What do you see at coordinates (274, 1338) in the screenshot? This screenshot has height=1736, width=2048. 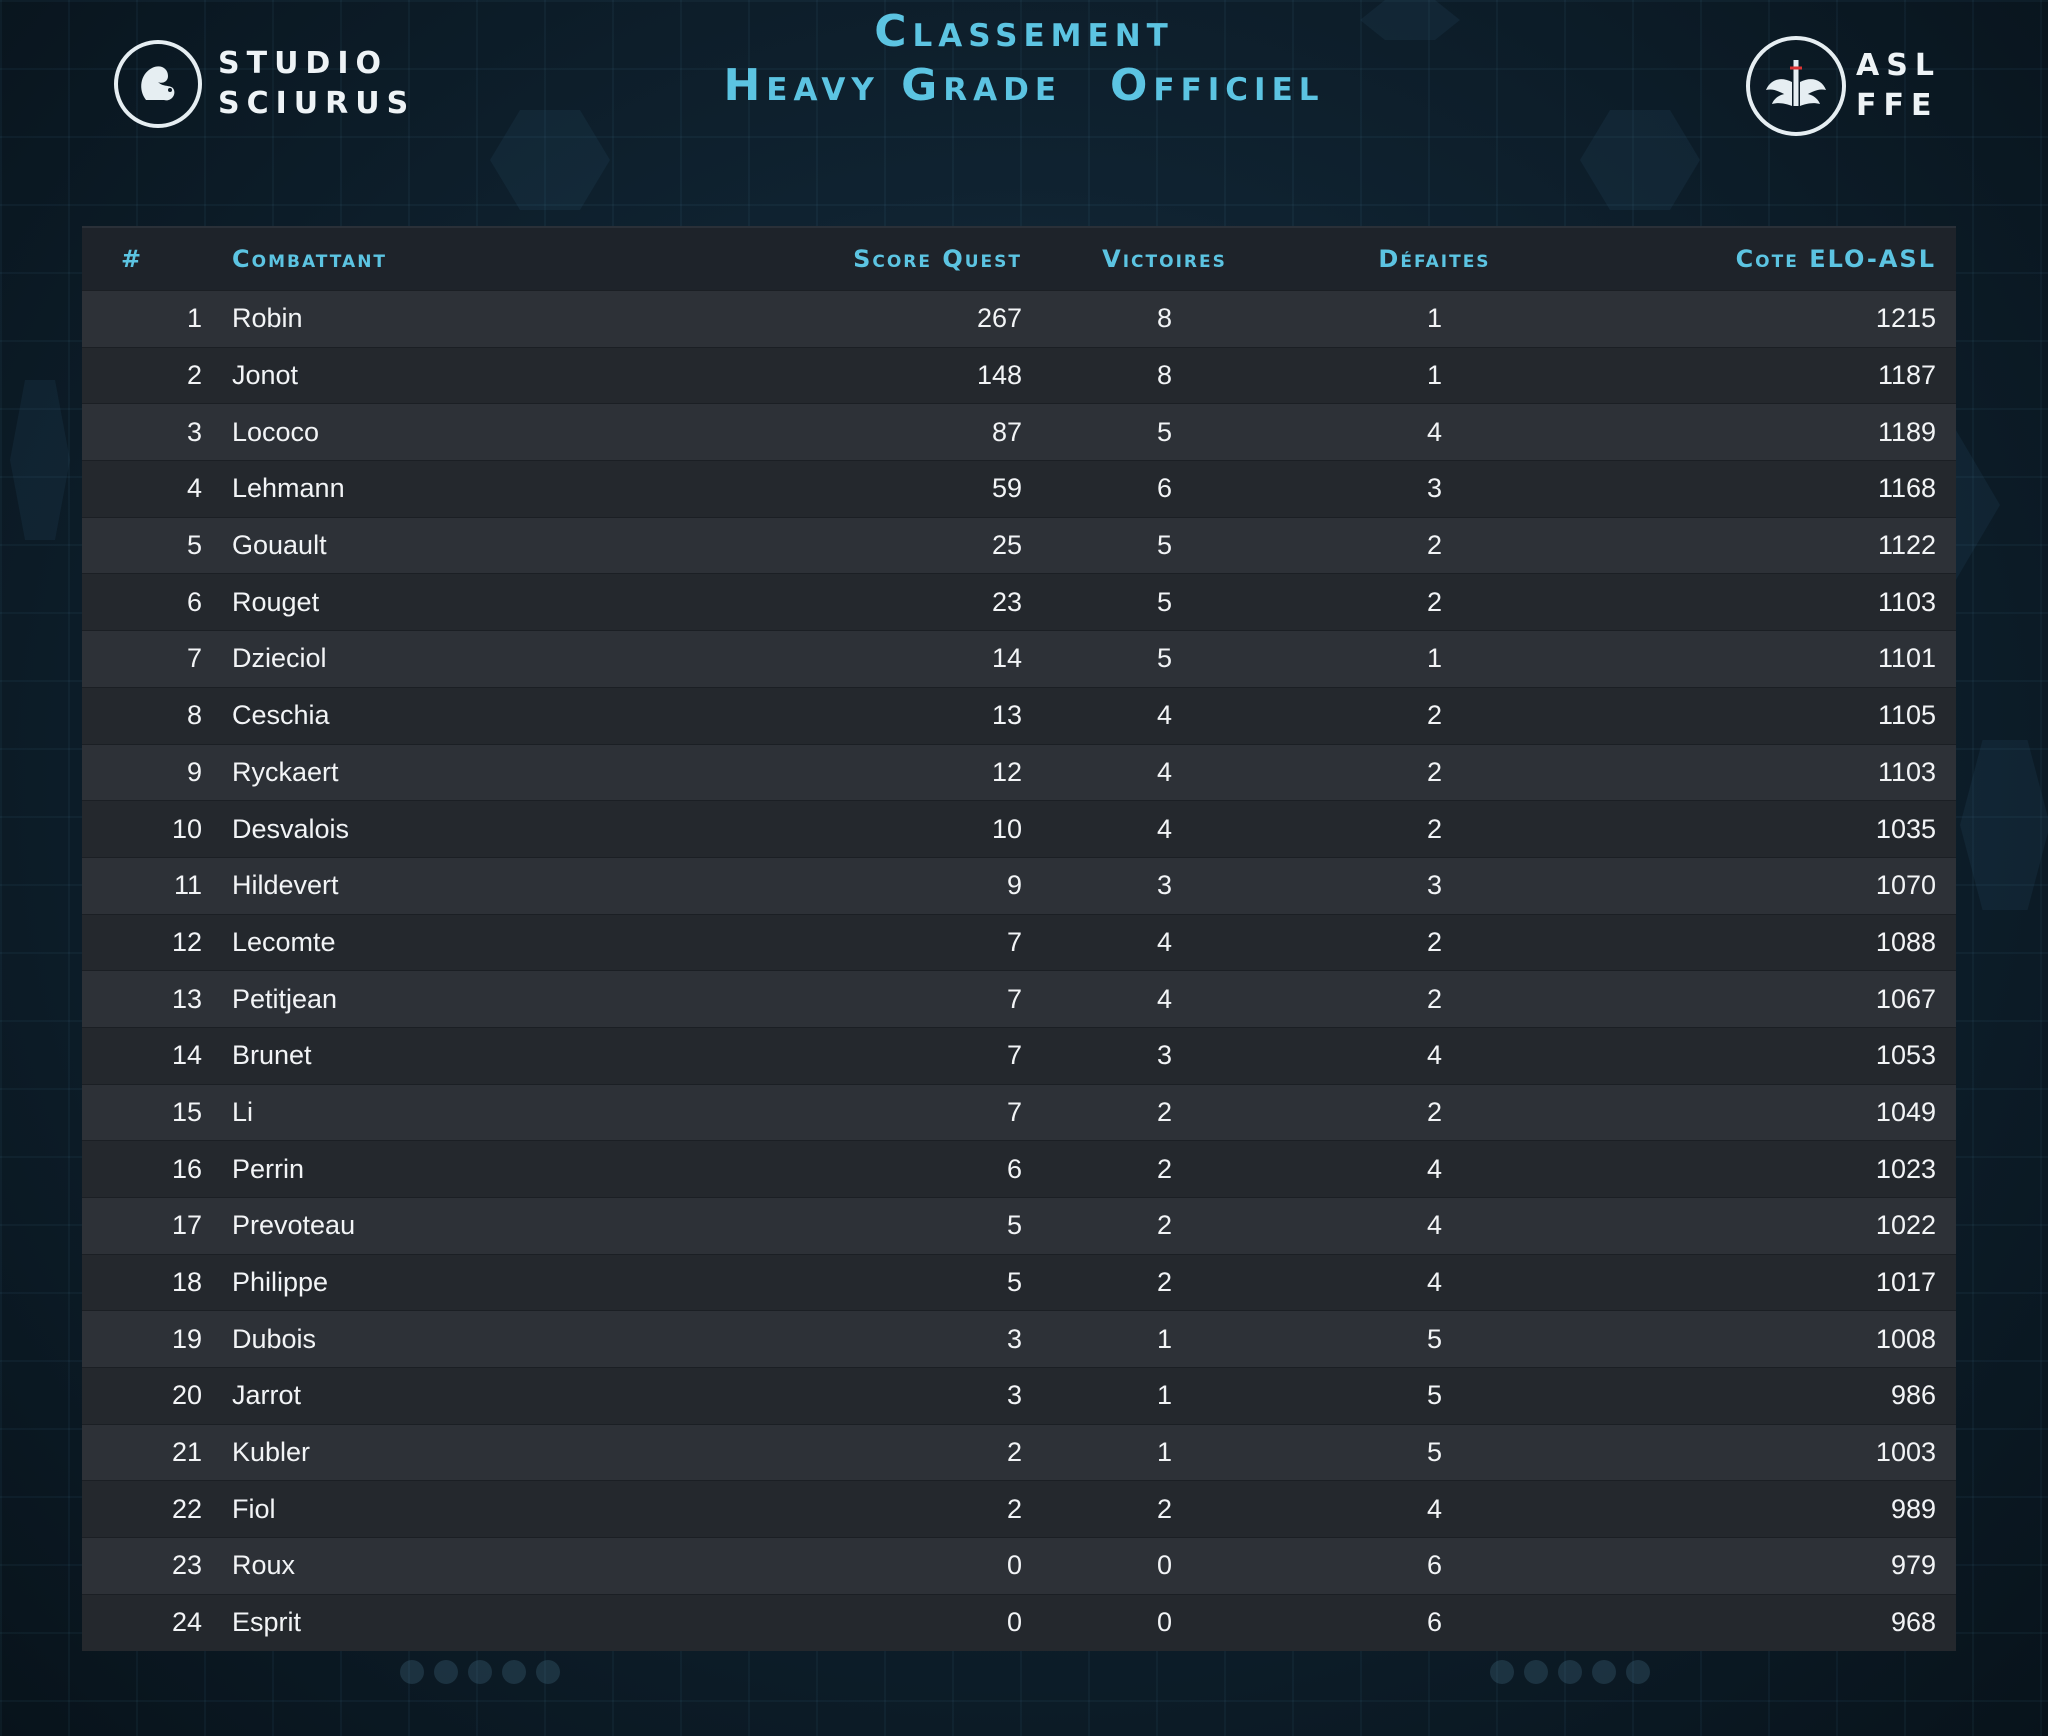 I see `name-cell: Dubois` at bounding box center [274, 1338].